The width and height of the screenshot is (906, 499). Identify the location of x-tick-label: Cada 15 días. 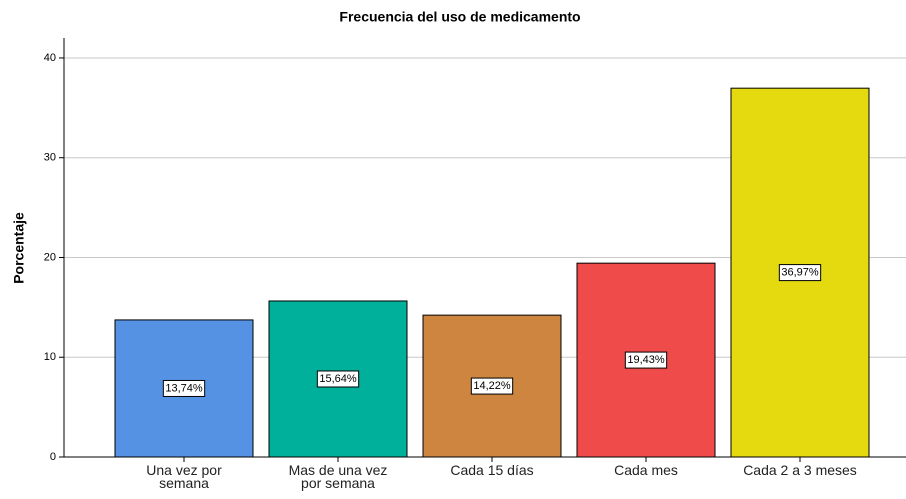
(492, 470).